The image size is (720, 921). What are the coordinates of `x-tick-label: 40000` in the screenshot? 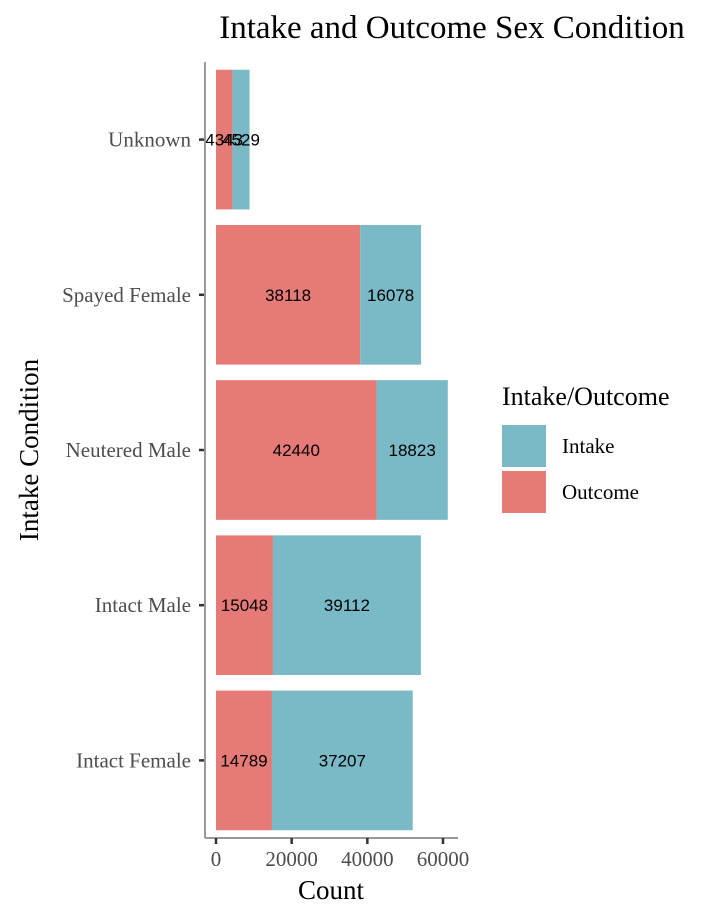 It's located at (367, 859).